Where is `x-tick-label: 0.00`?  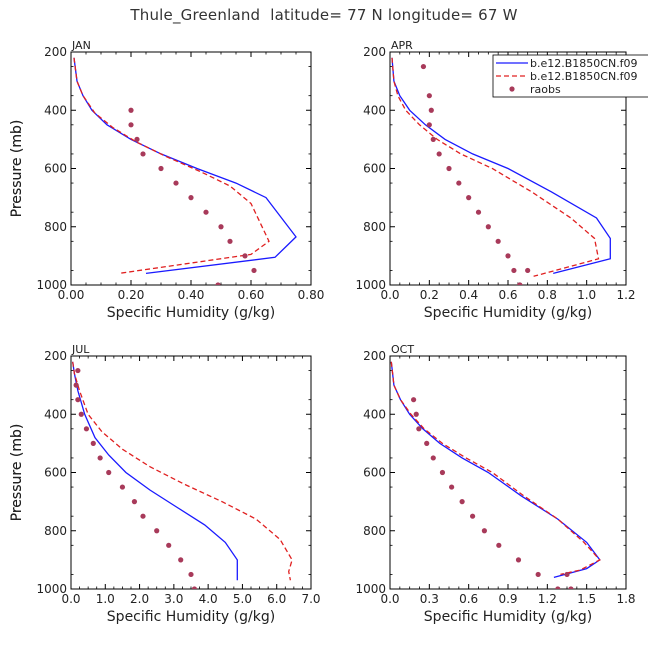
x-tick-label: 0.00 is located at coordinates (71, 295).